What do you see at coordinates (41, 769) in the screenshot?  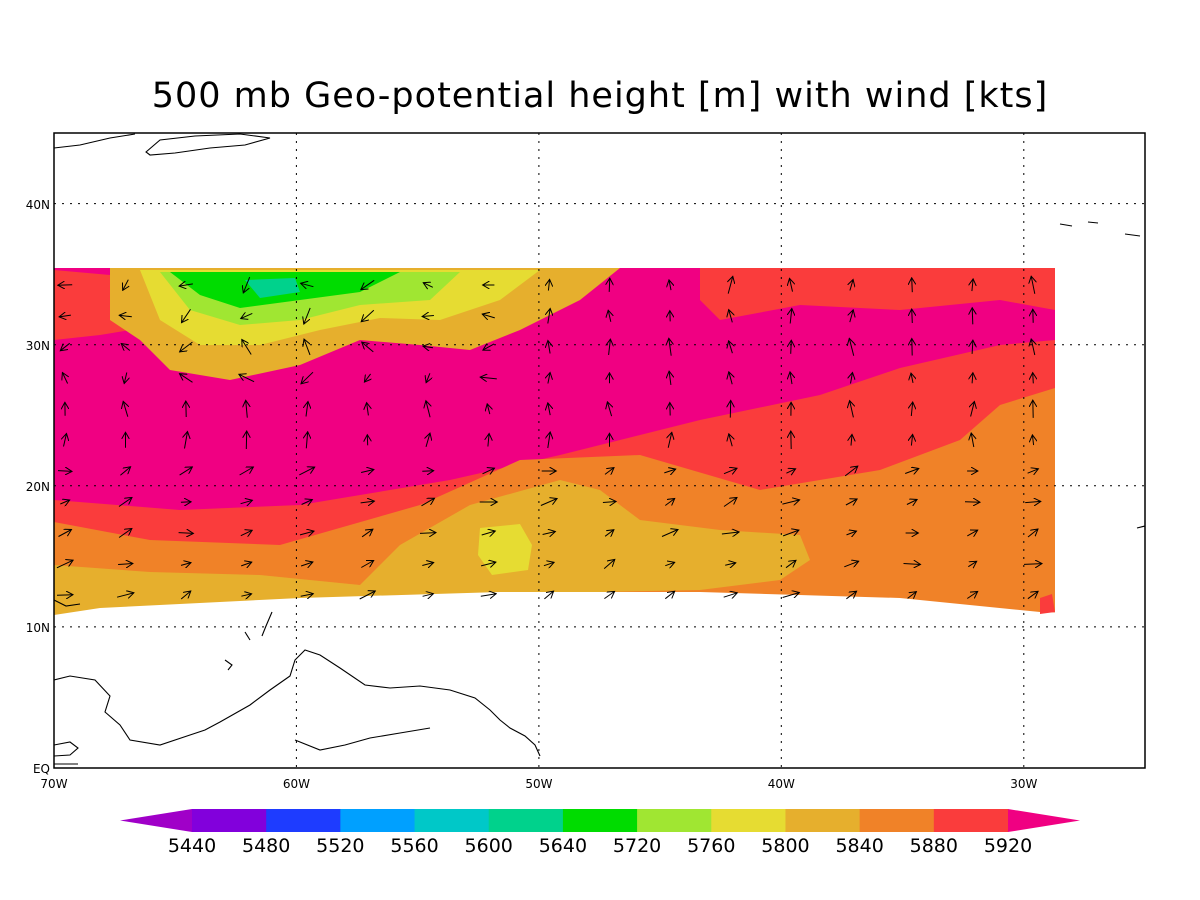 I see `lat-label-eq: EQ` at bounding box center [41, 769].